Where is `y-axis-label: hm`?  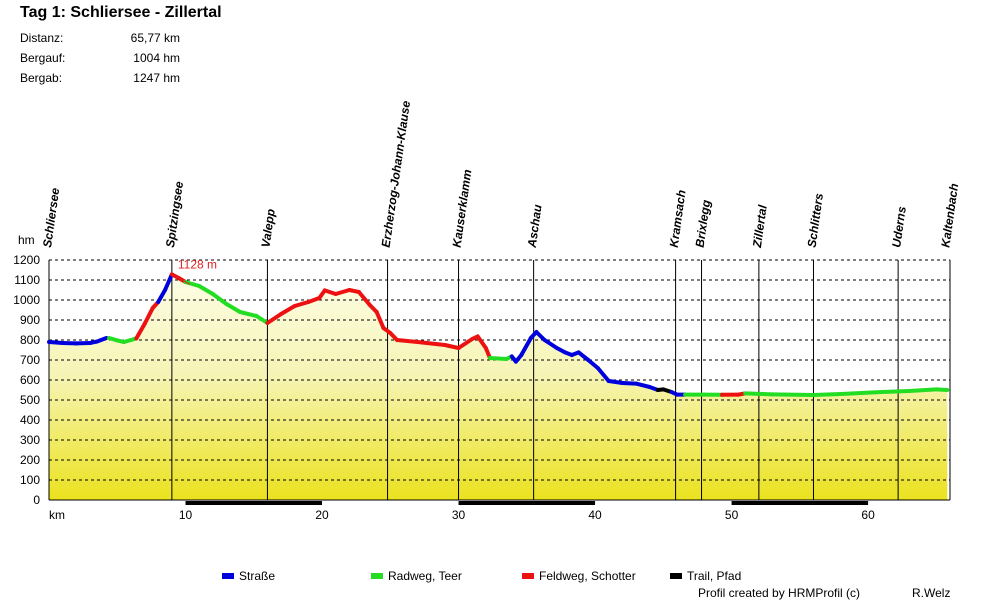 y-axis-label: hm is located at coordinates (26, 240).